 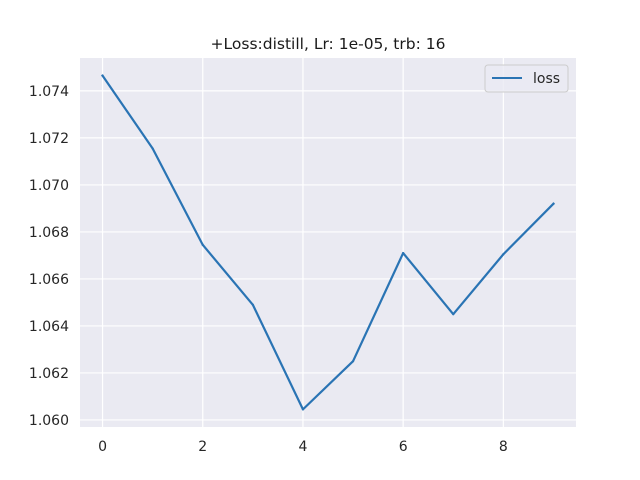 I want to click on y-tick-label: 1.074, so click(x=49, y=92).